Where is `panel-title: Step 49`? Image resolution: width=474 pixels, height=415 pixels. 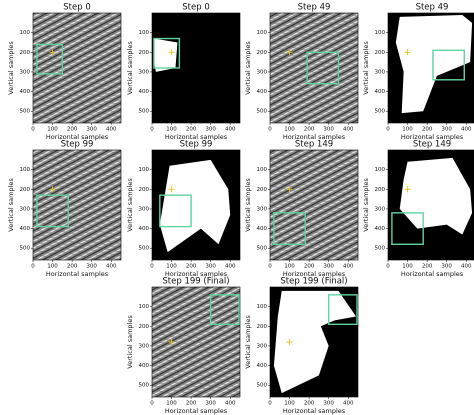
panel-title: Step 49 is located at coordinates (314, 8).